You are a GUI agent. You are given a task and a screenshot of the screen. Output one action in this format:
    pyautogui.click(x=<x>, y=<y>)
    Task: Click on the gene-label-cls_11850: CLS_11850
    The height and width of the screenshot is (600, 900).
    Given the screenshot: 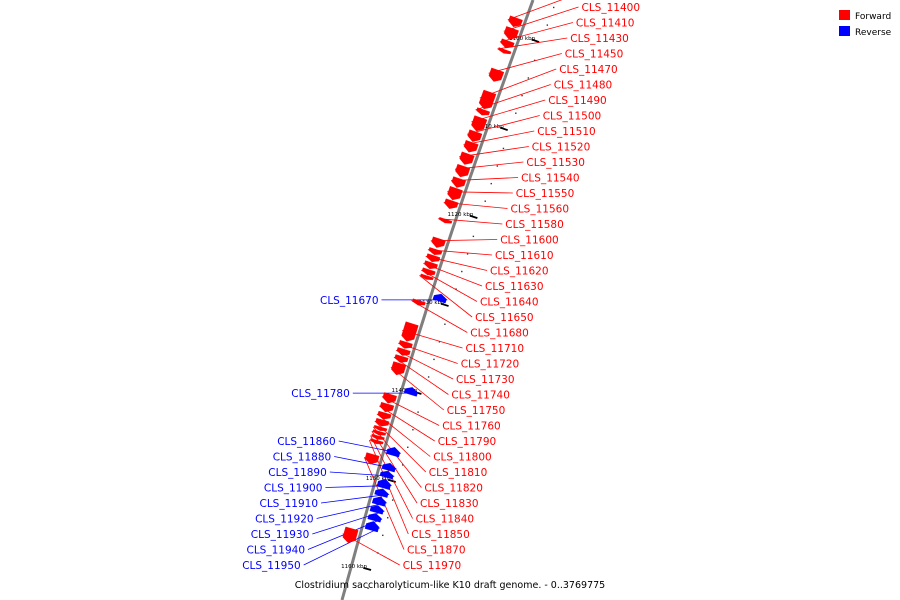 What is the action you would take?
    pyautogui.click(x=440, y=535)
    